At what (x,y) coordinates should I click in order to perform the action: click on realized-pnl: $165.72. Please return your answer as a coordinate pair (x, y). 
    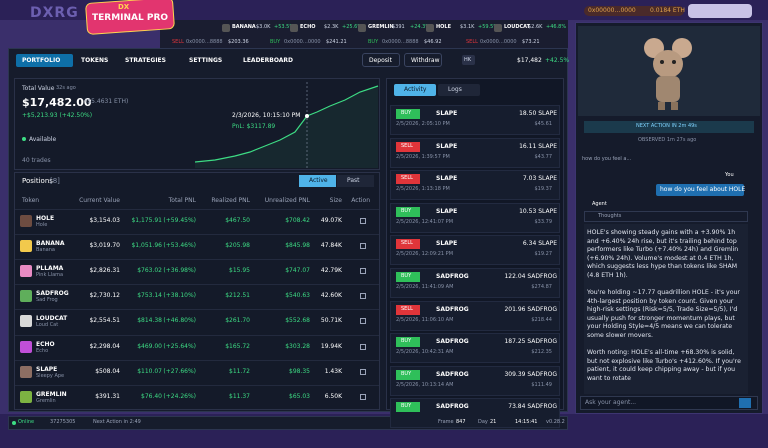
    Looking at the image, I should click on (237, 346).